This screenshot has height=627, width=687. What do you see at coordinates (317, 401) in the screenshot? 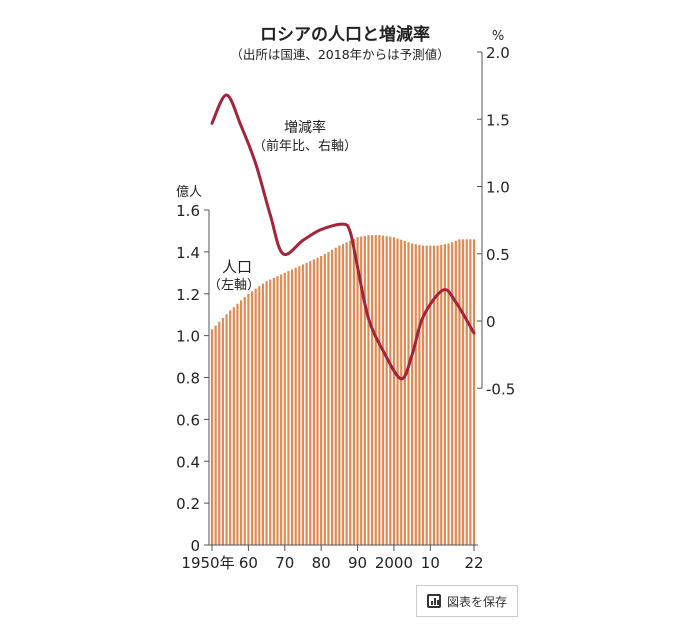
I see `population-bar-1979` at bounding box center [317, 401].